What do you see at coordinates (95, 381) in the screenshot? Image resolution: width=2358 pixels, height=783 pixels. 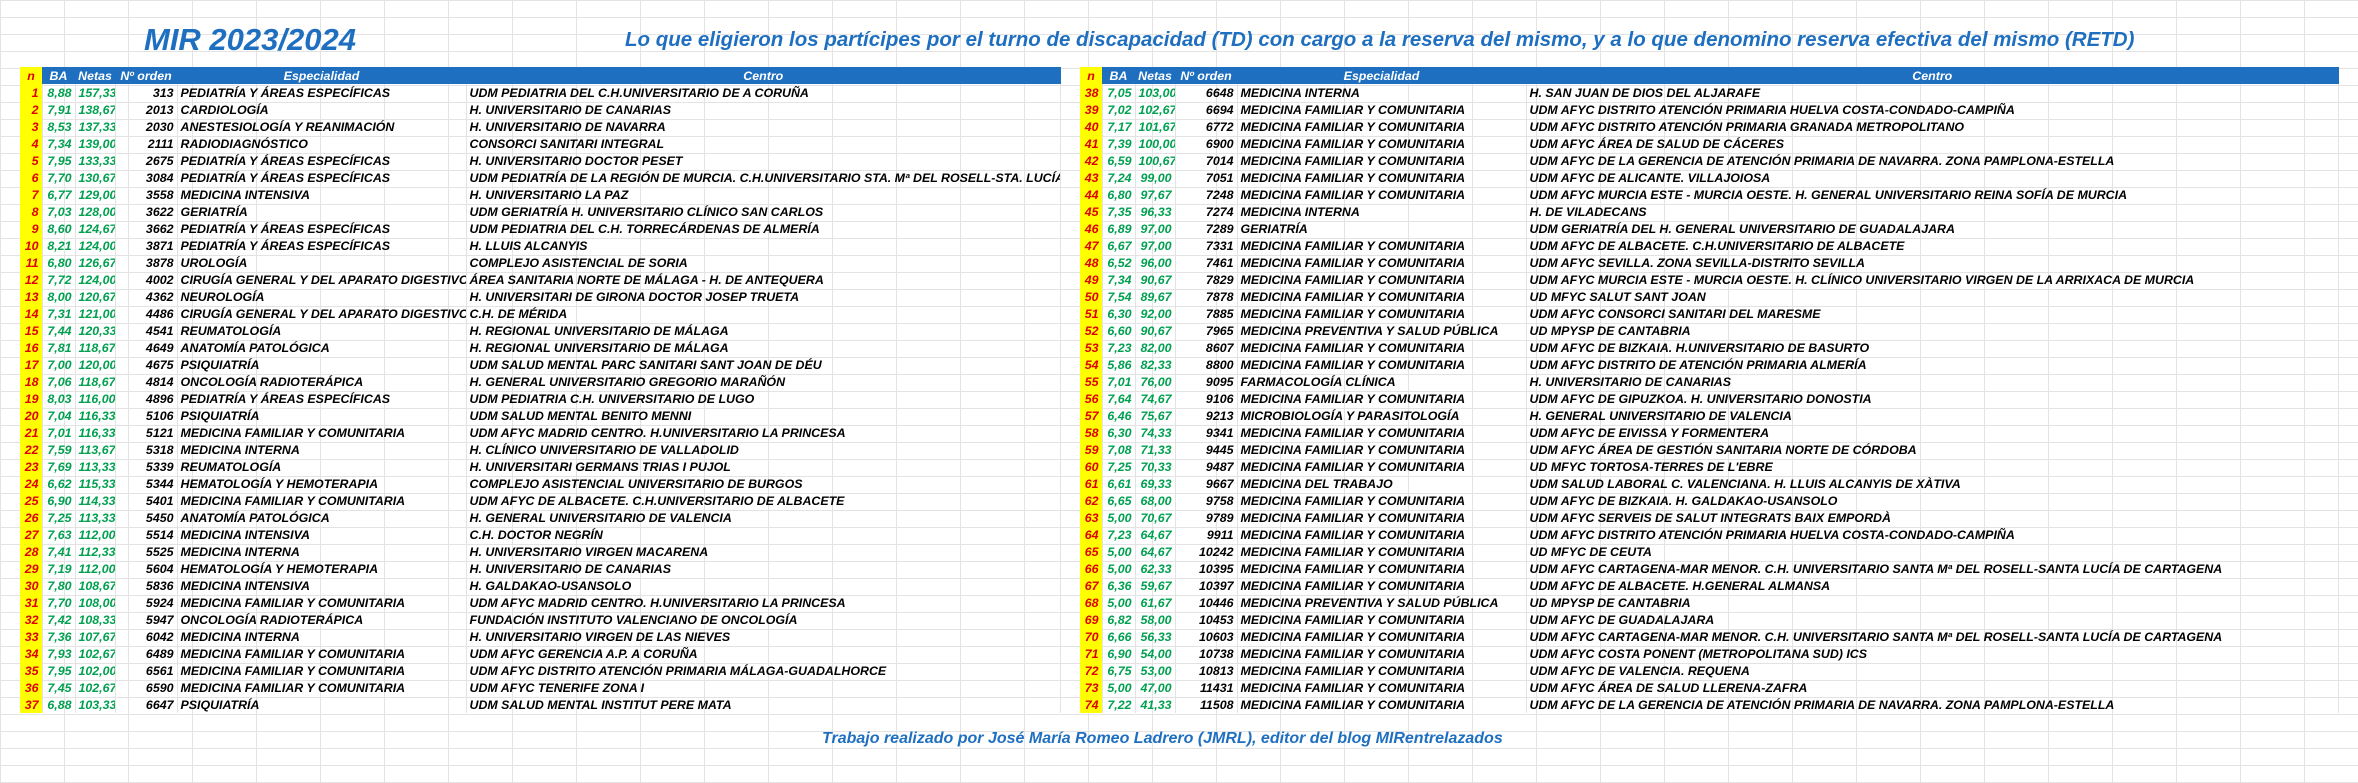 I see `cell-netas: 118,67` at bounding box center [95, 381].